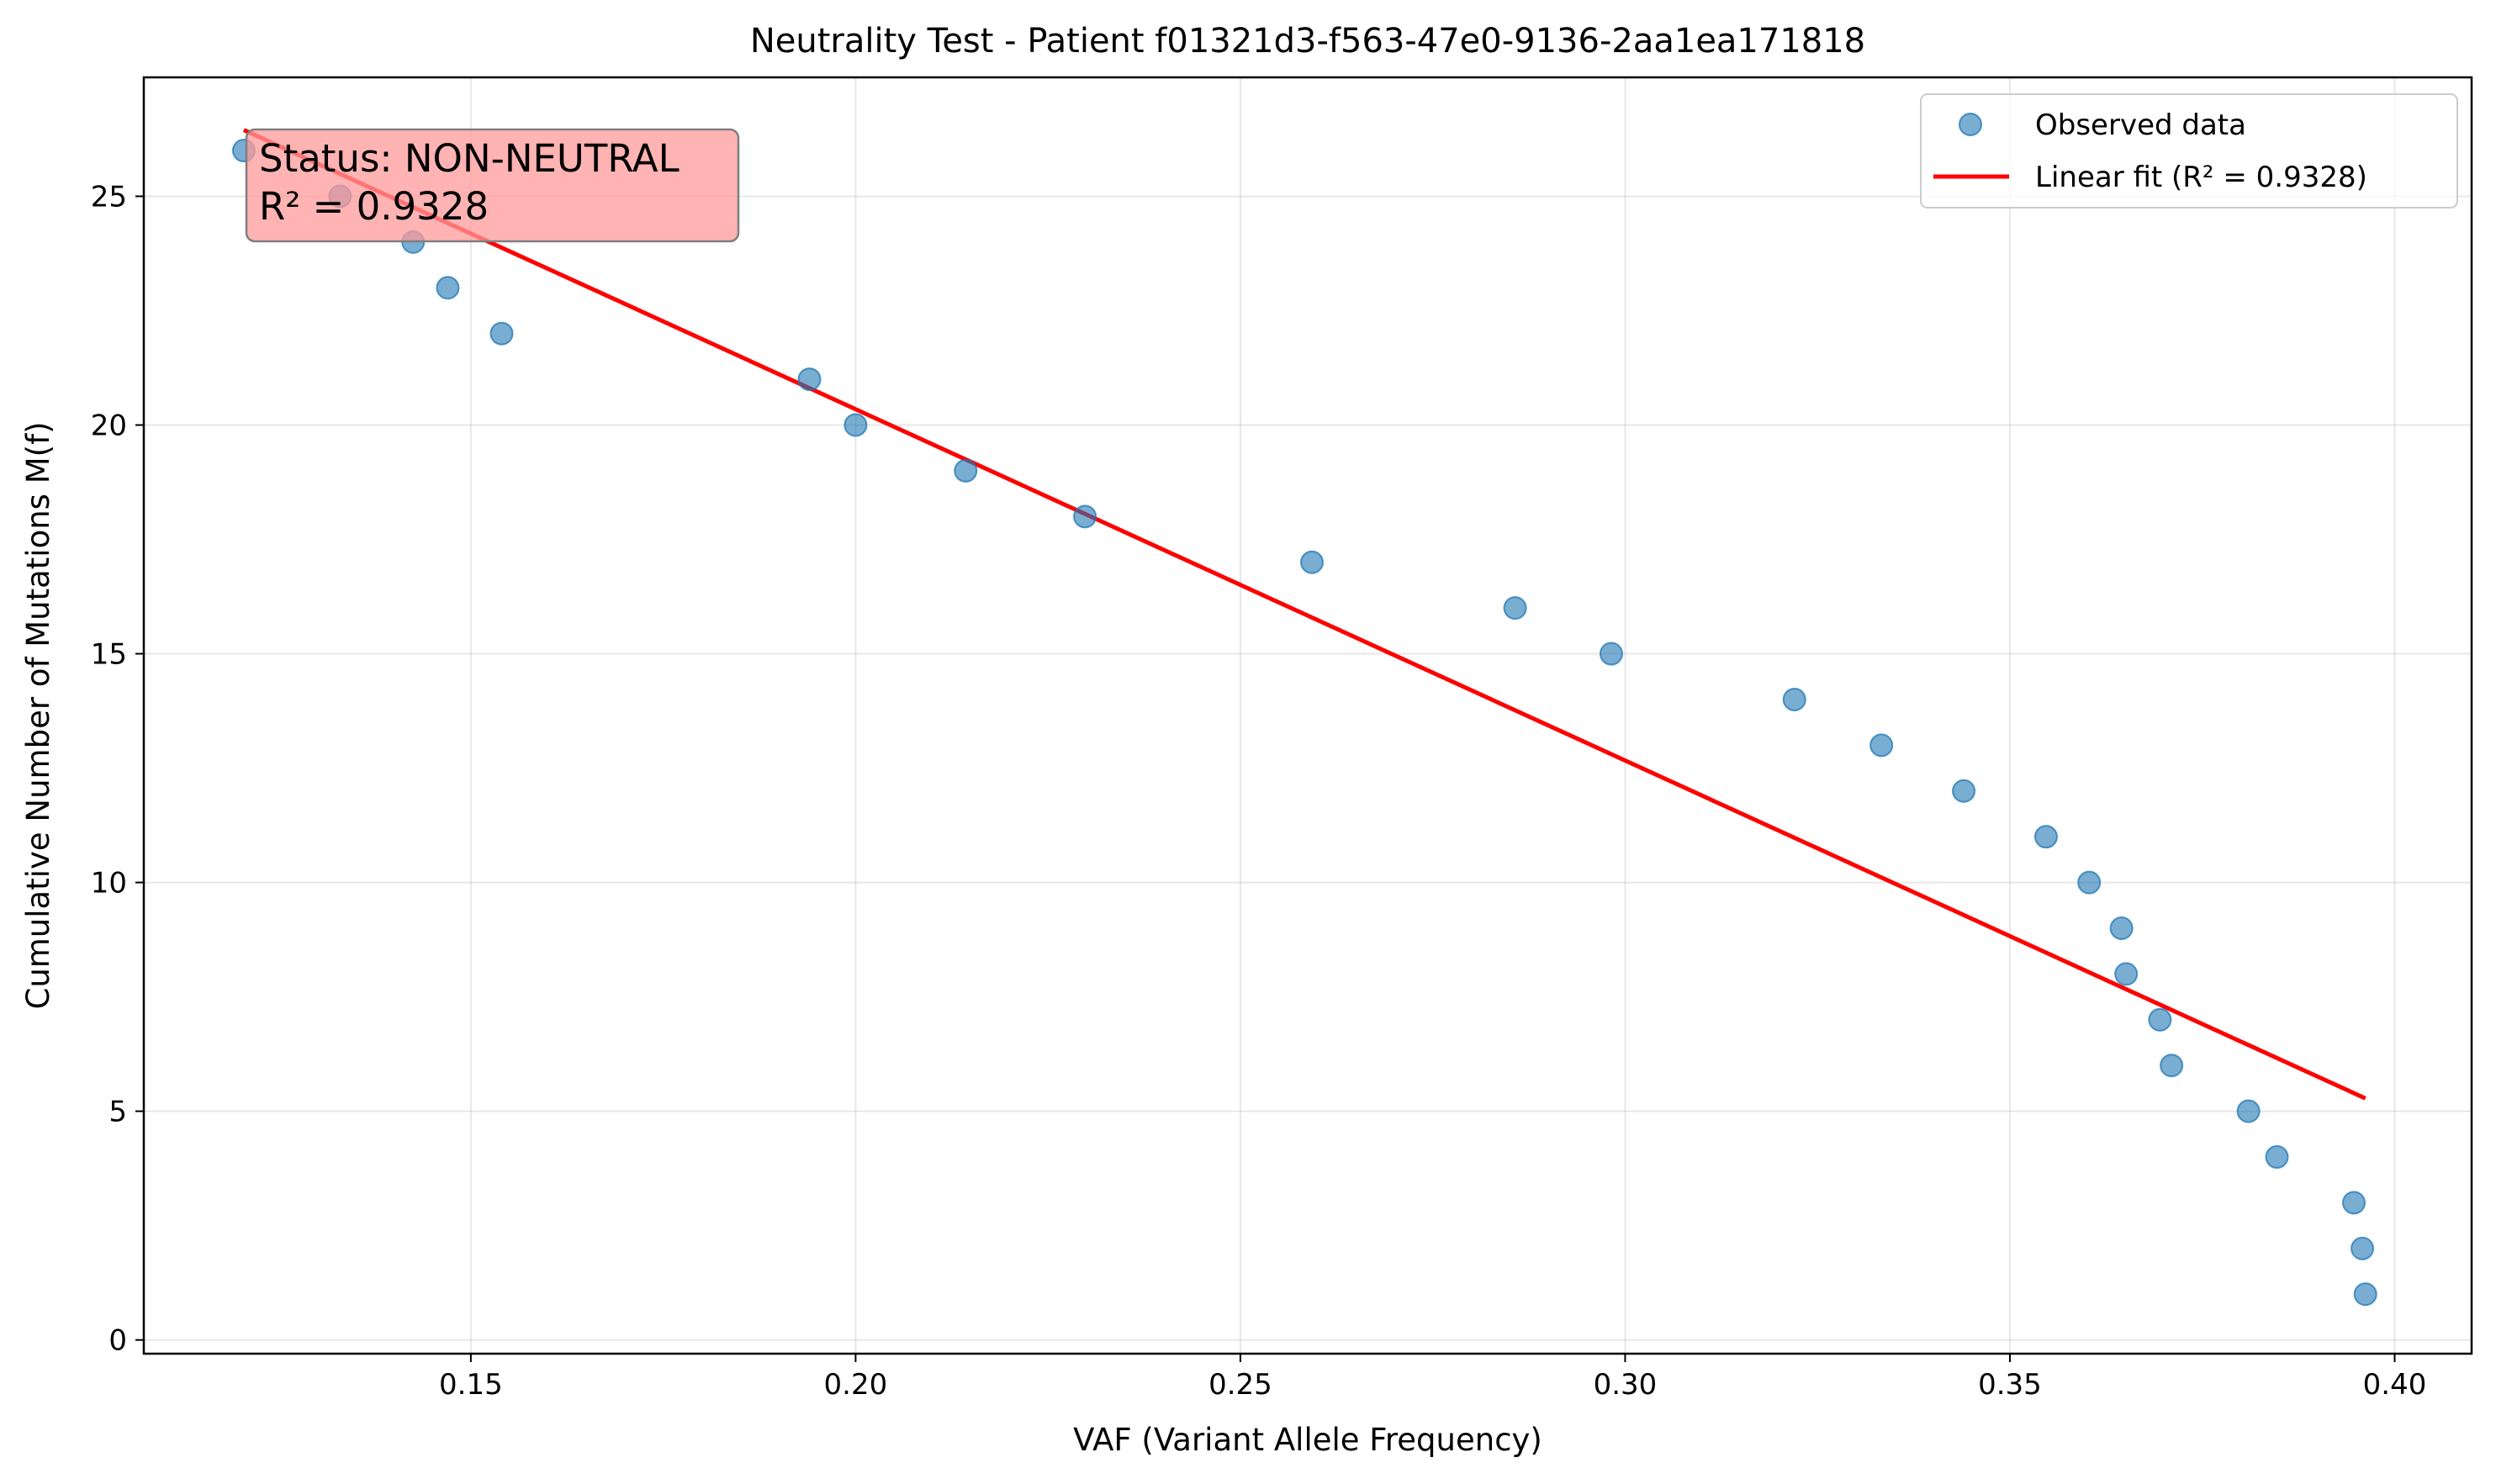 The image size is (2496, 1484). What do you see at coordinates (1626, 1385) in the screenshot?
I see `x-tick-label: 0.30` at bounding box center [1626, 1385].